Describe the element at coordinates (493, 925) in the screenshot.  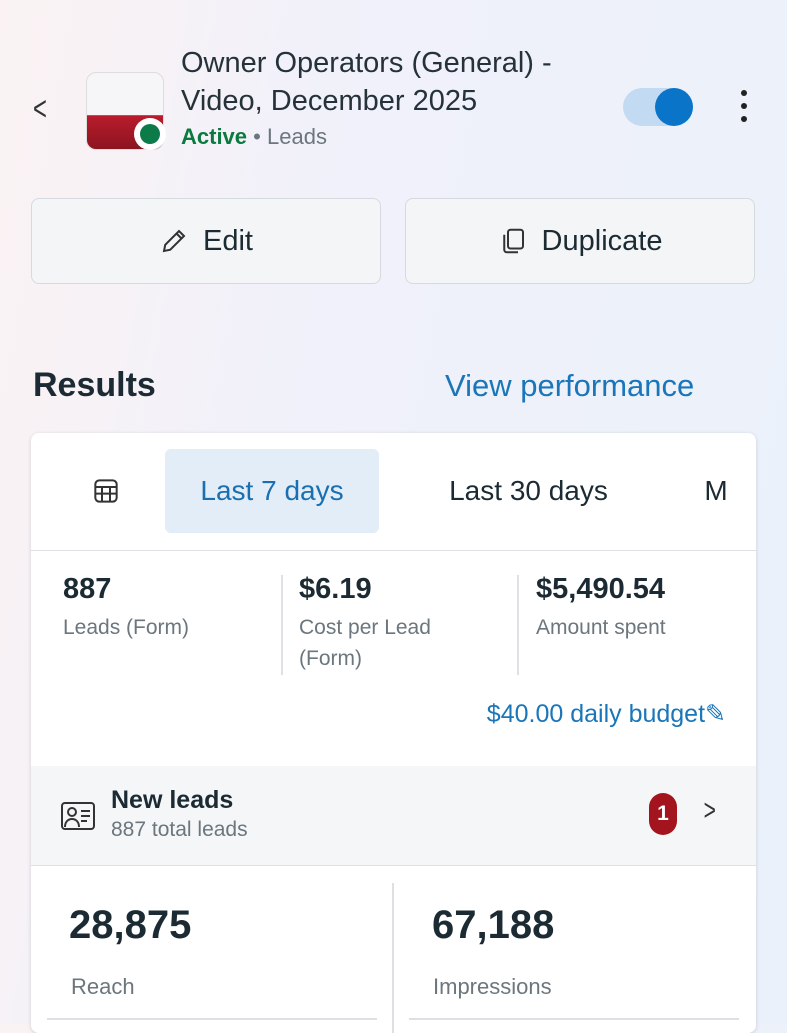
I see `impressions-value: 67,188` at that location.